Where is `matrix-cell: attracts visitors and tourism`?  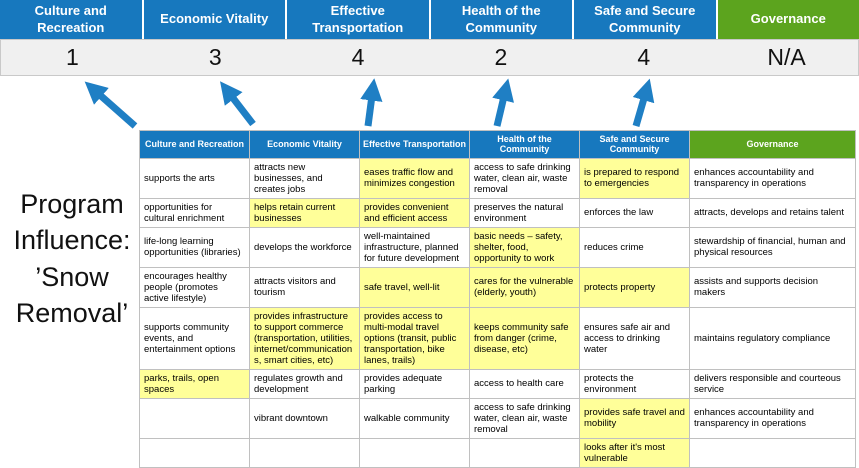
matrix-cell: attracts visitors and tourism is located at coordinates (305, 287).